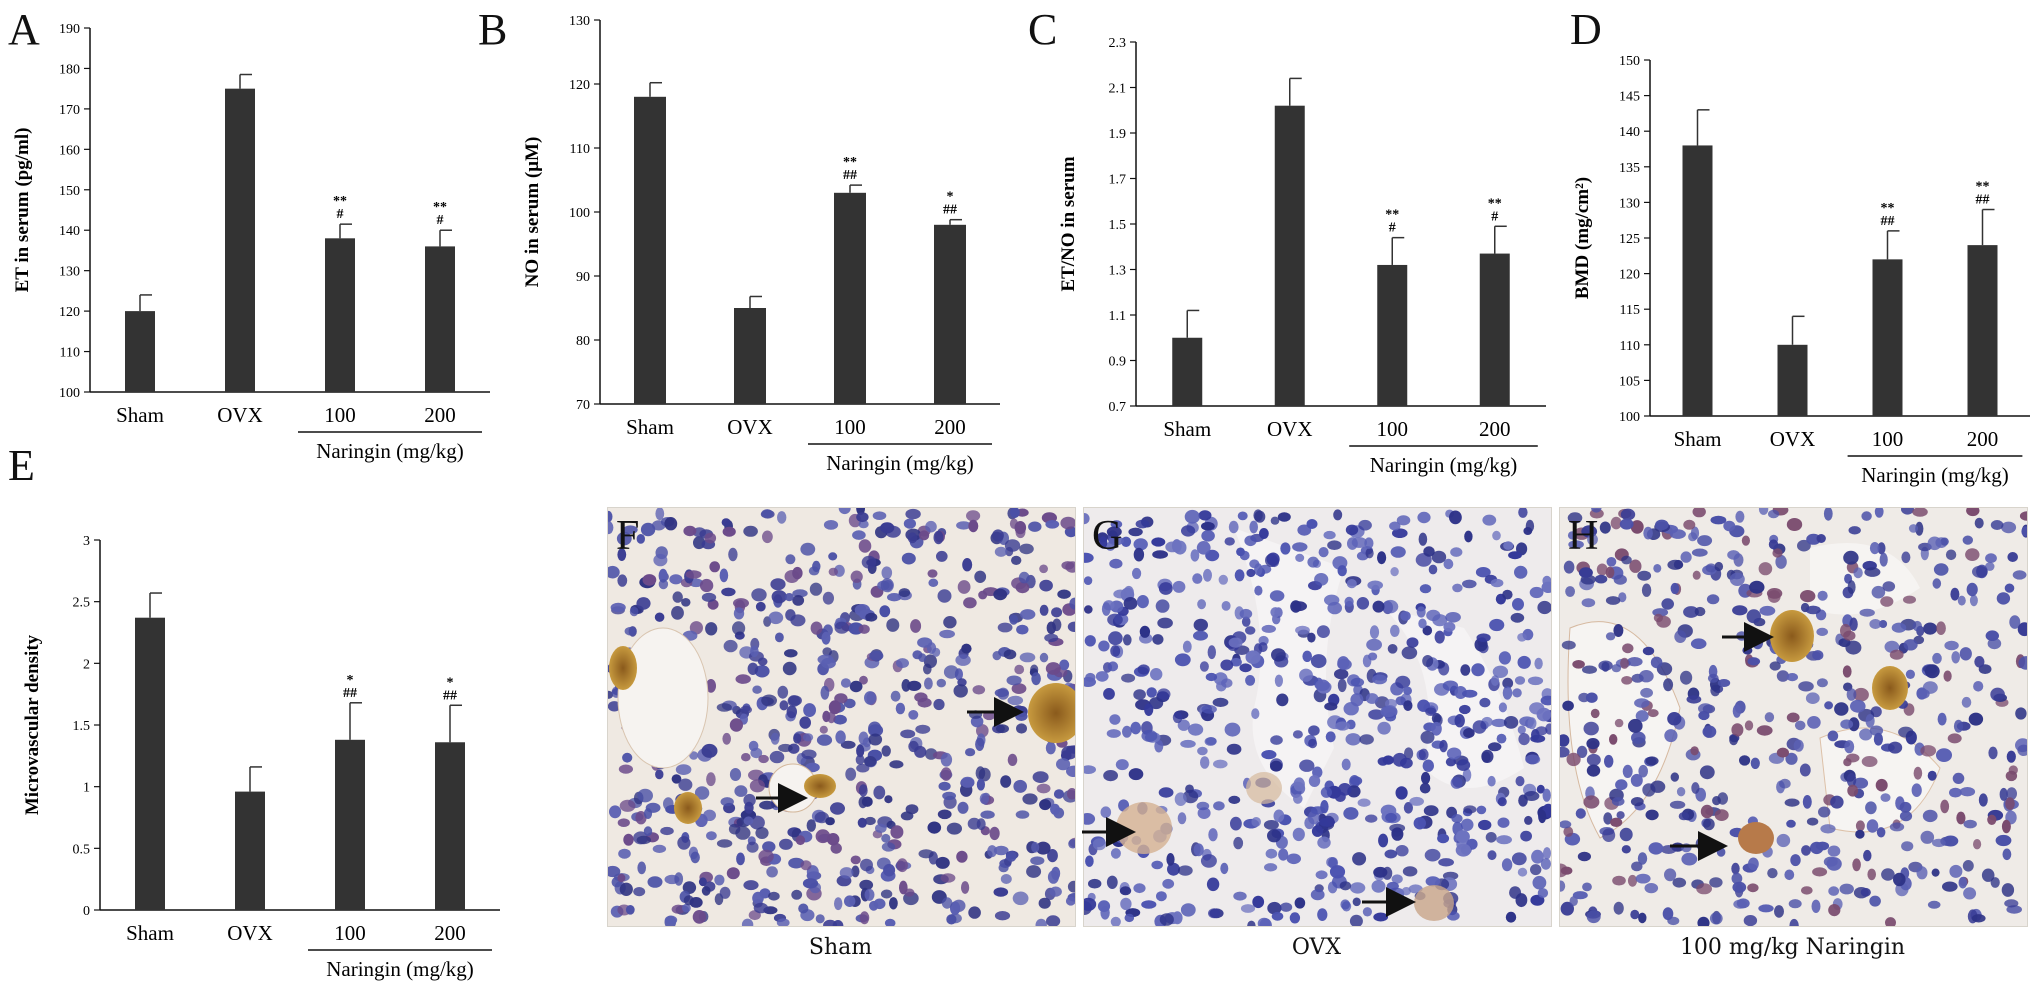 The height and width of the screenshot is (986, 2031). What do you see at coordinates (1629, 381) in the screenshot?
I see `y-tick-label: 105` at bounding box center [1629, 381].